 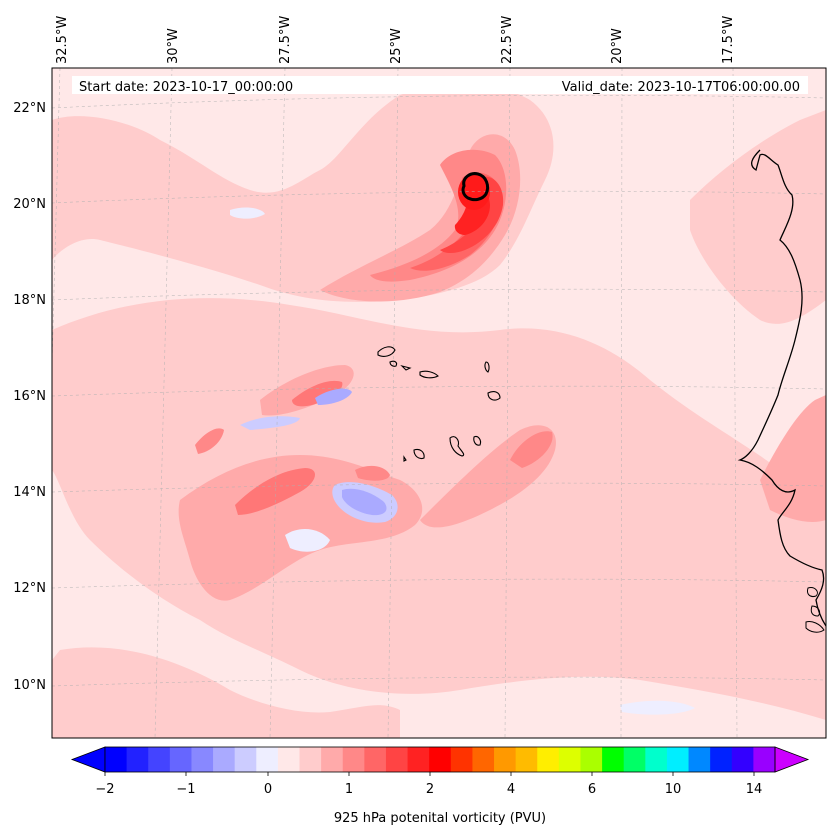 I want to click on guinea-bissau-coast, so click(x=815, y=610).